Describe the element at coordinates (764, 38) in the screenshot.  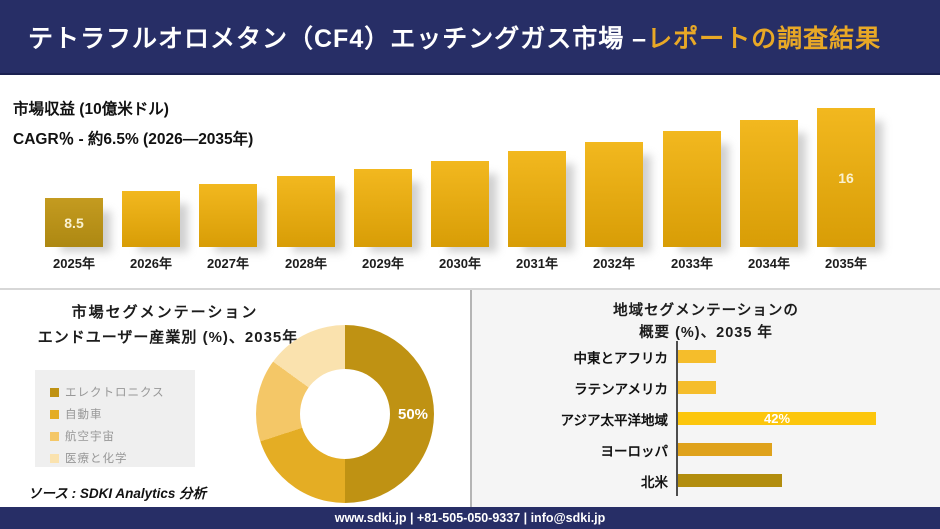
I see `page-title-accent: レポートの調査結果` at that location.